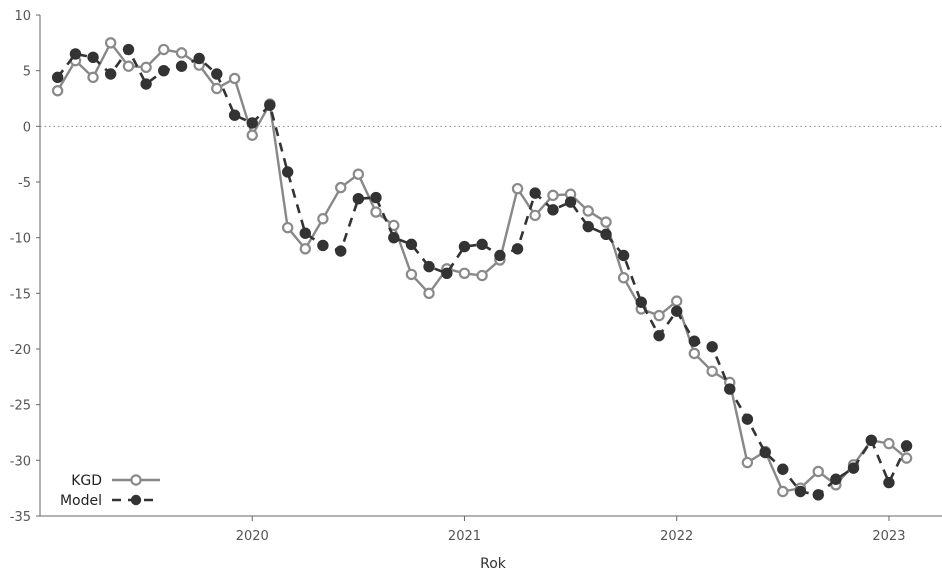 This screenshot has width=942, height=571. I want to click on legend-item-model: Model, so click(110, 501).